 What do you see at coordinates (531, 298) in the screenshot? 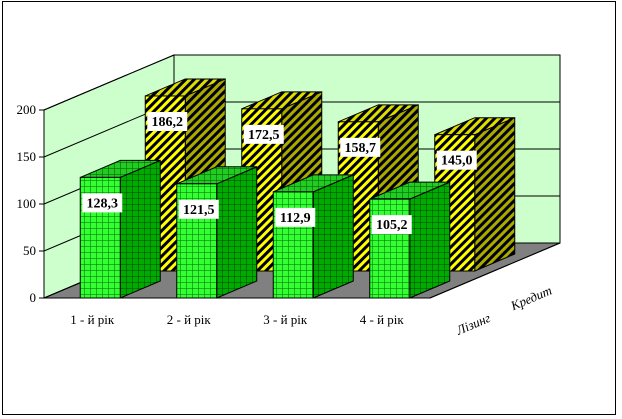
I see `series-axis-label: Кредит` at bounding box center [531, 298].